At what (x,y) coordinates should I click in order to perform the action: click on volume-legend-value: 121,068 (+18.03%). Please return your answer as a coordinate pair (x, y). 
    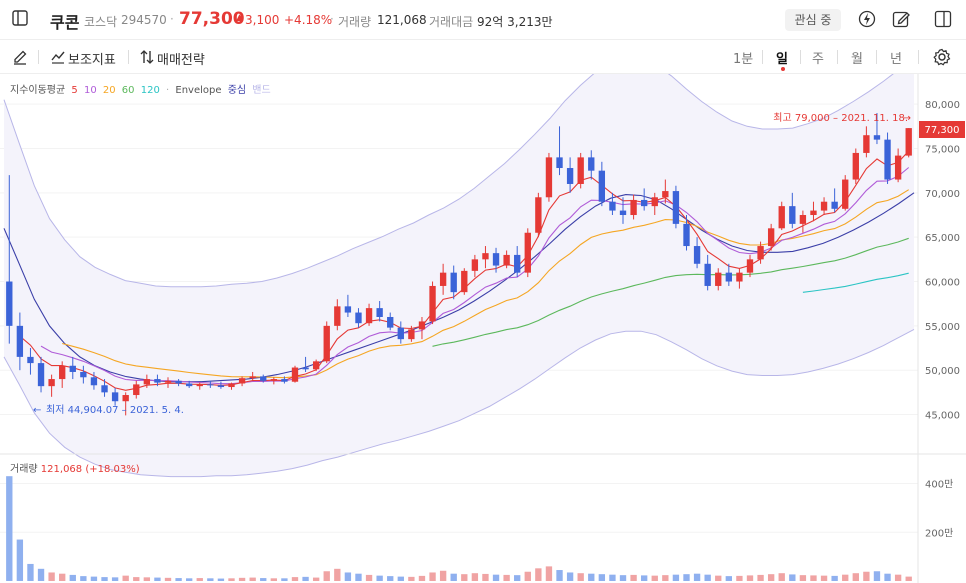
    Looking at the image, I should click on (90, 469).